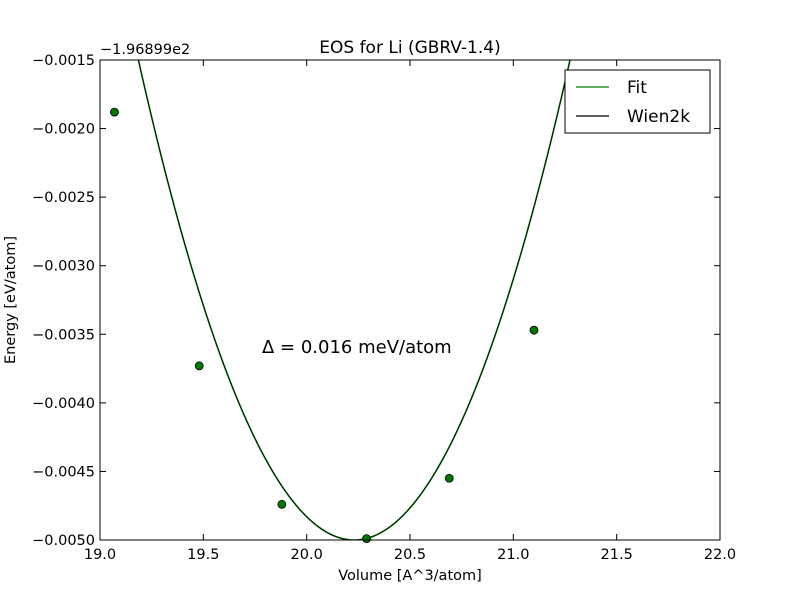  Describe the element at coordinates (513, 555) in the screenshot. I see `x-tick-label: 21.0` at that location.